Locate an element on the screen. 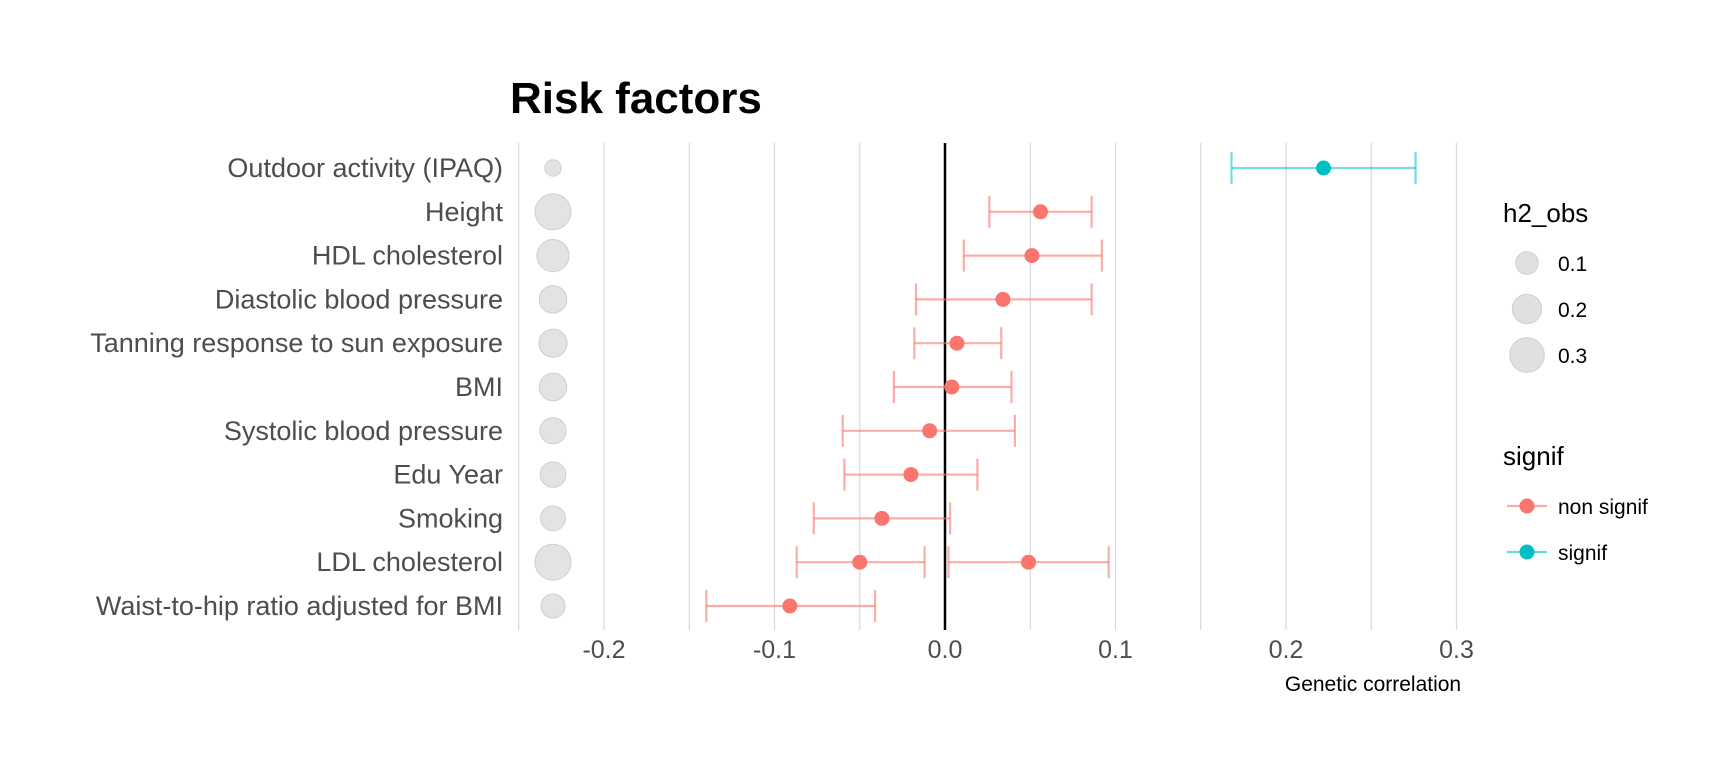 The image size is (1728, 768). legend-color-label: signif is located at coordinates (1582, 553).